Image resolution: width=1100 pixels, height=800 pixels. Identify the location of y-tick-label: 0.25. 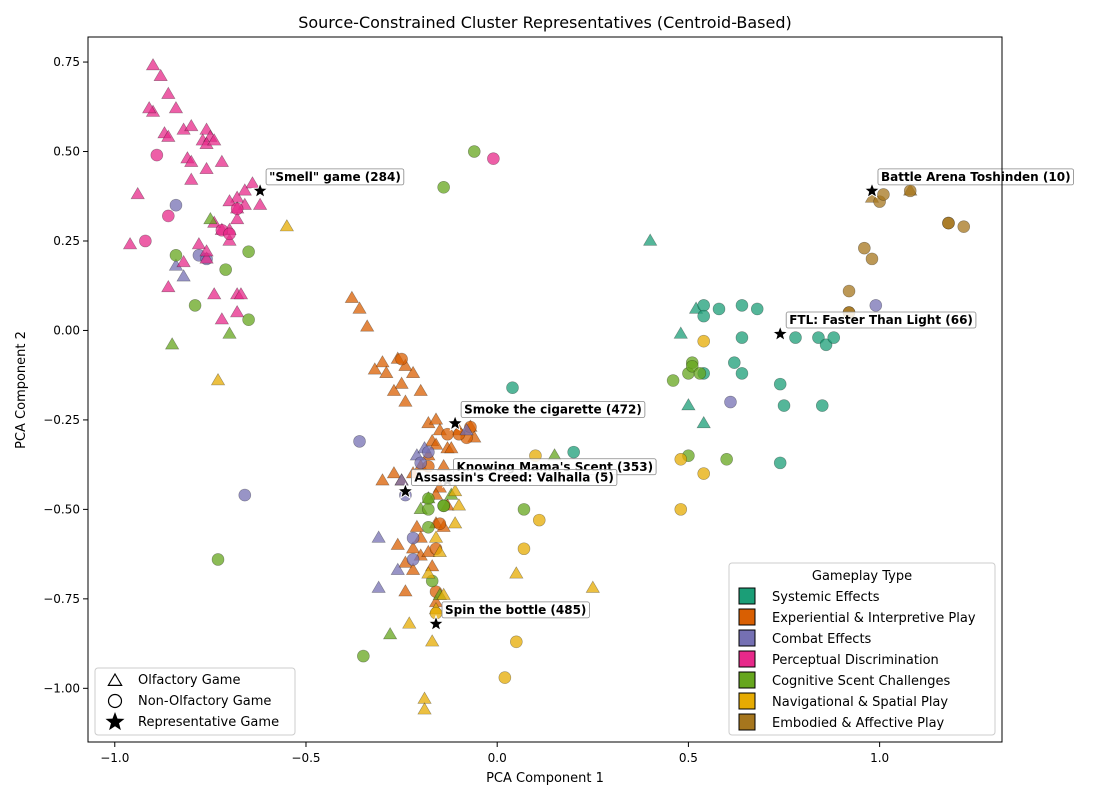
(66, 241).